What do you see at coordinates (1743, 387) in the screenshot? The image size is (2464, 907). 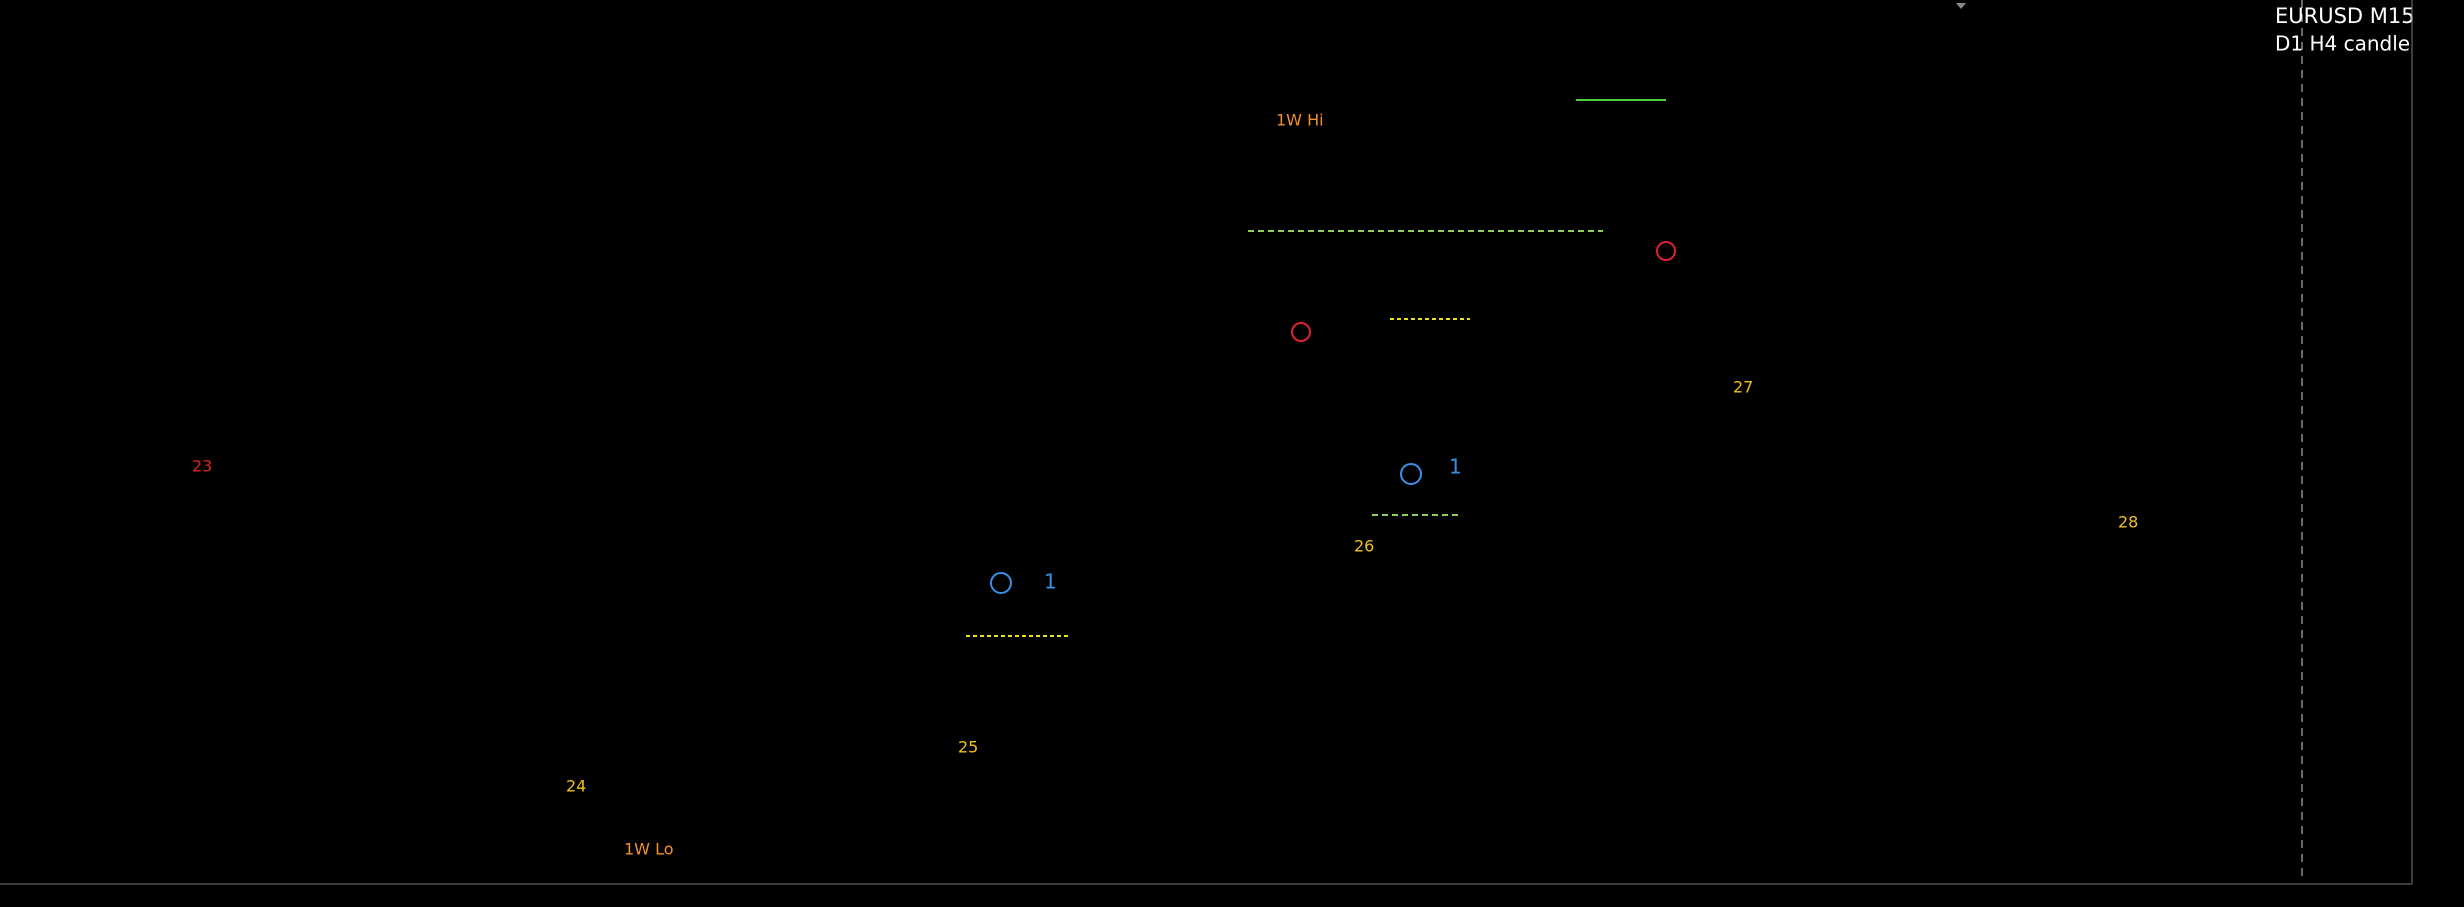 I see `annotation: 27` at bounding box center [1743, 387].